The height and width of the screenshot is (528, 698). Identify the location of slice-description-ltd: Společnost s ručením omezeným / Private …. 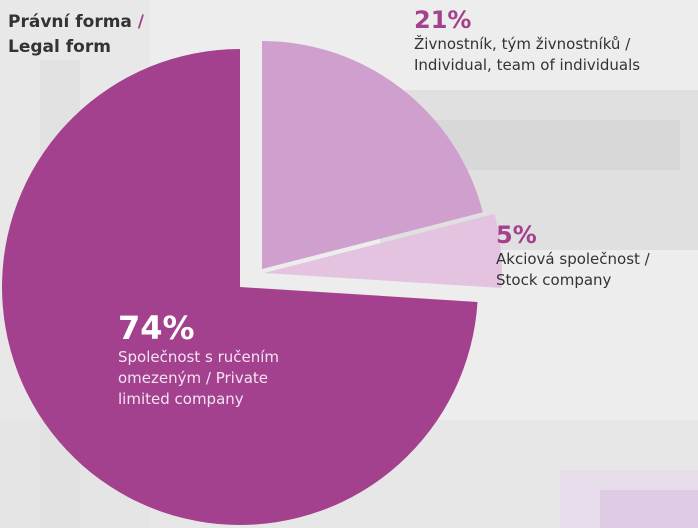
(199, 378).